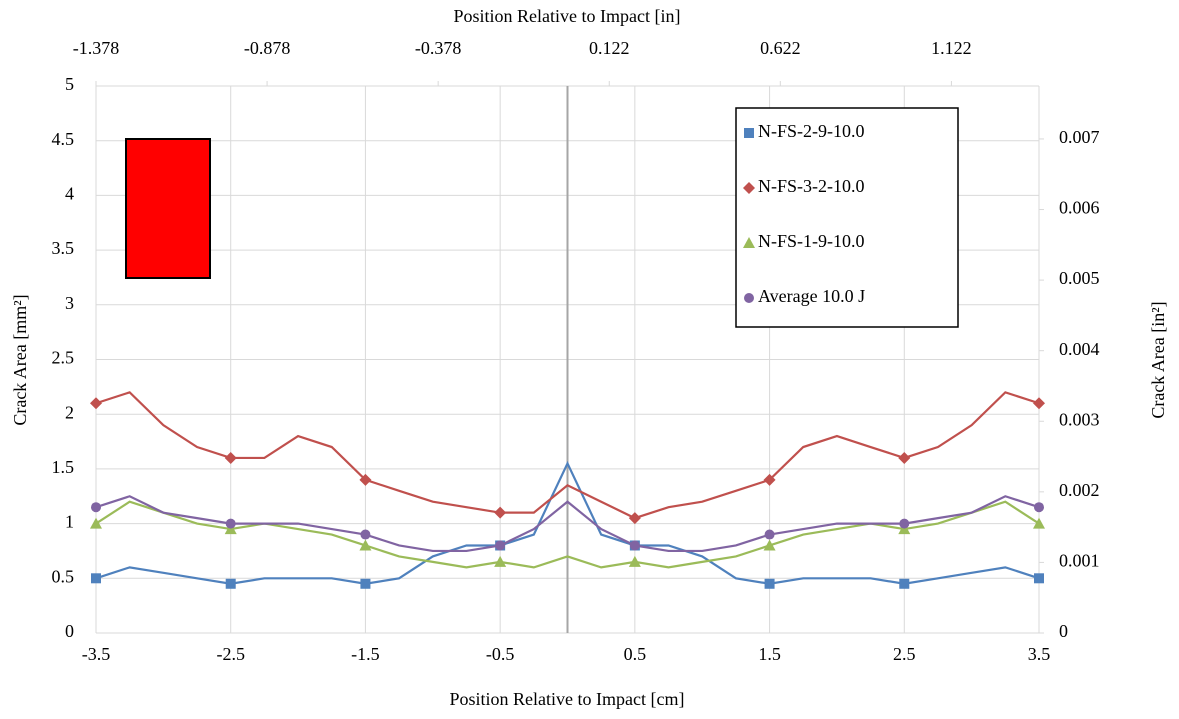  I want to click on y-tick-label: 1, so click(69, 522).